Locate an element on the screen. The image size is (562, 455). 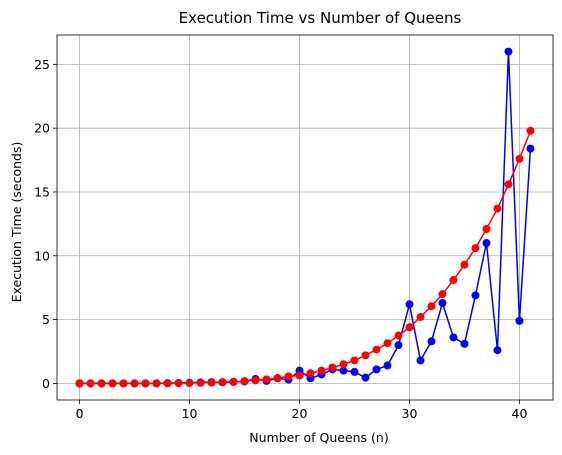
y-tick-label: 20 is located at coordinates (42, 128).